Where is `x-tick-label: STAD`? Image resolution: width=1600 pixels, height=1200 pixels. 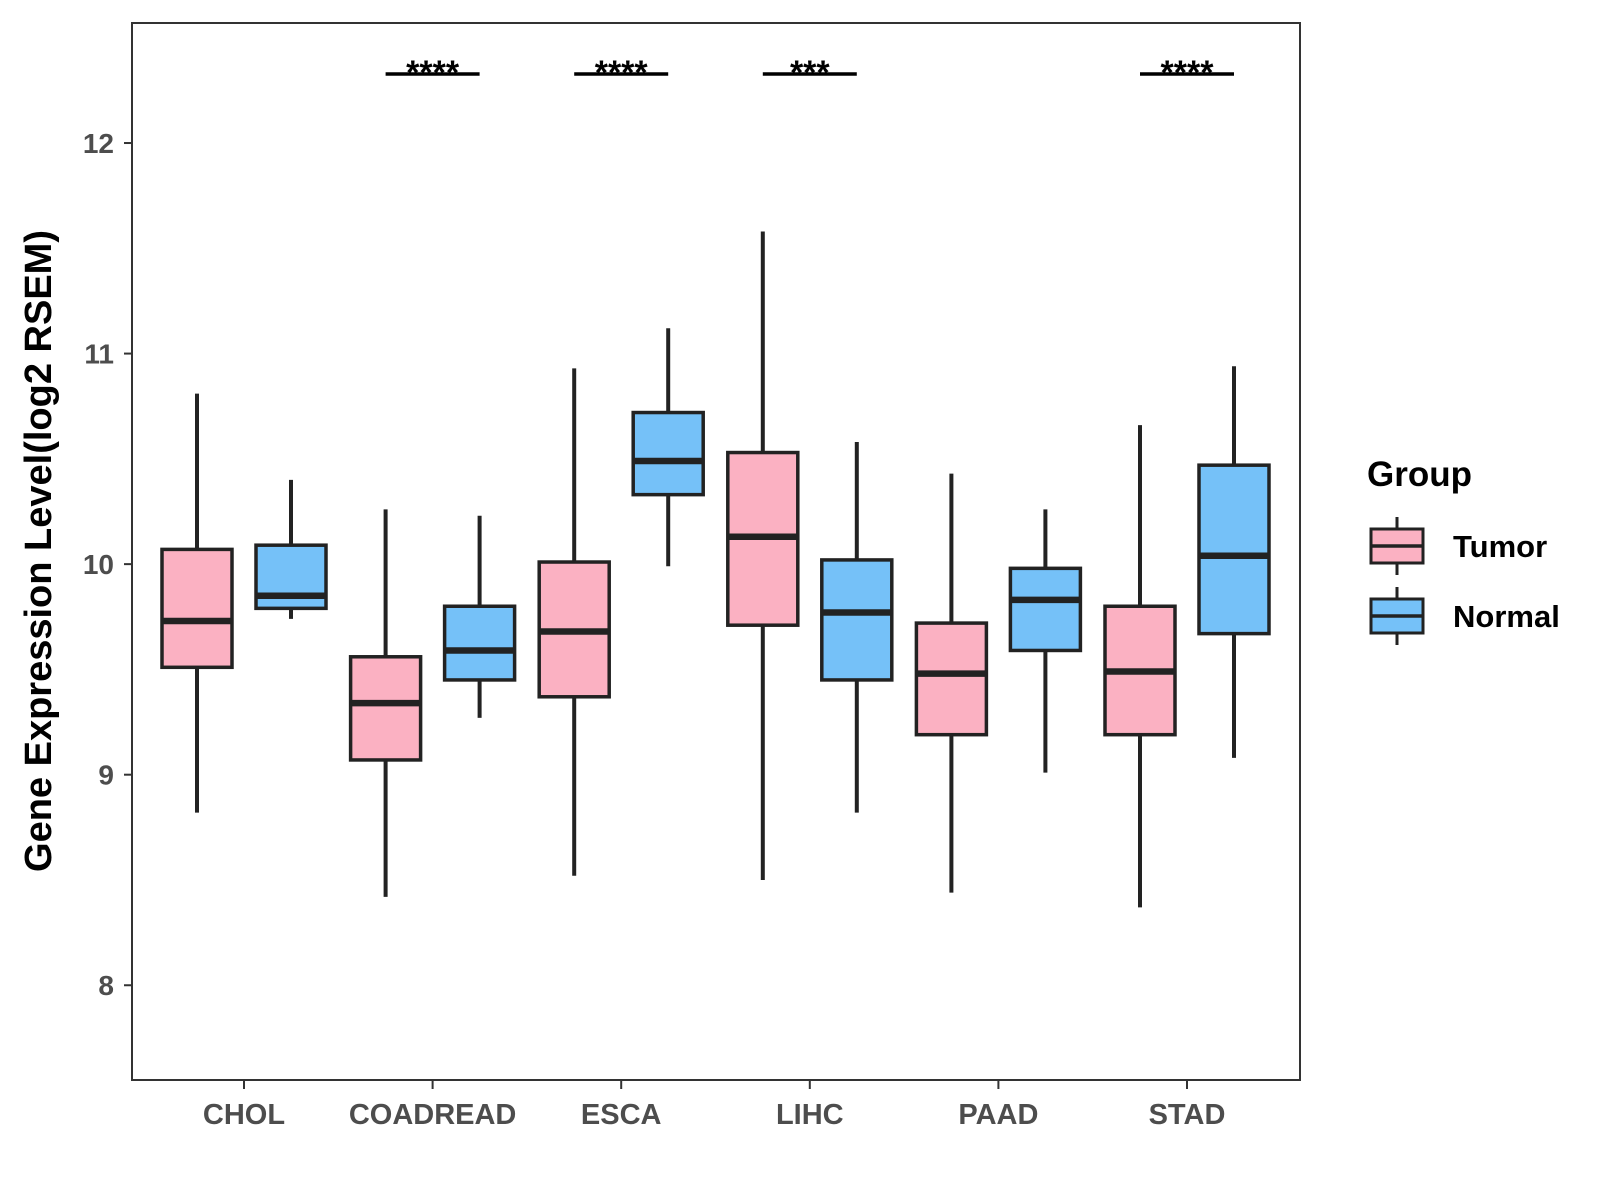
x-tick-label: STAD is located at coordinates (1187, 1115).